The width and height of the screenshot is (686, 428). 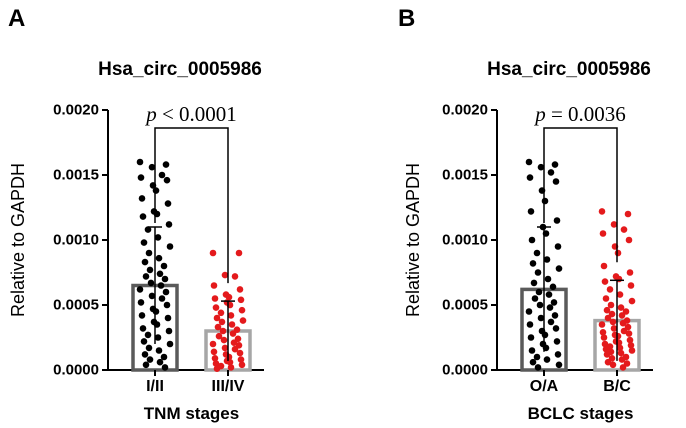 What do you see at coordinates (191, 413) in the screenshot?
I see `x-axis-label: TNM stages` at bounding box center [191, 413].